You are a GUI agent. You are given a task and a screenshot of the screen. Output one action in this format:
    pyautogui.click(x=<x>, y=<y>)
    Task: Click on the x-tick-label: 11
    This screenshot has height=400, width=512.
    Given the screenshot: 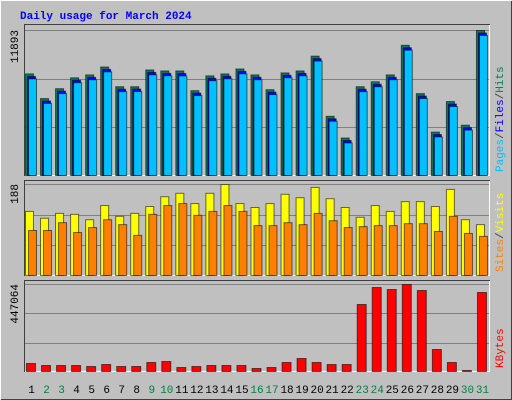 What is the action you would take?
    pyautogui.click(x=182, y=391)
    